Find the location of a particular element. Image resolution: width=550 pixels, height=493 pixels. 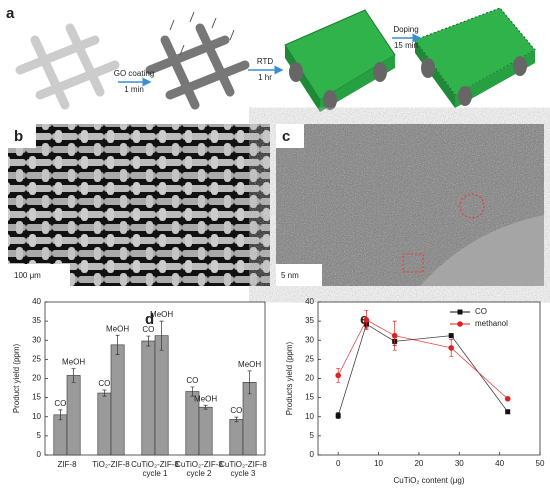

panel-label: c is located at coordinates (286, 136).